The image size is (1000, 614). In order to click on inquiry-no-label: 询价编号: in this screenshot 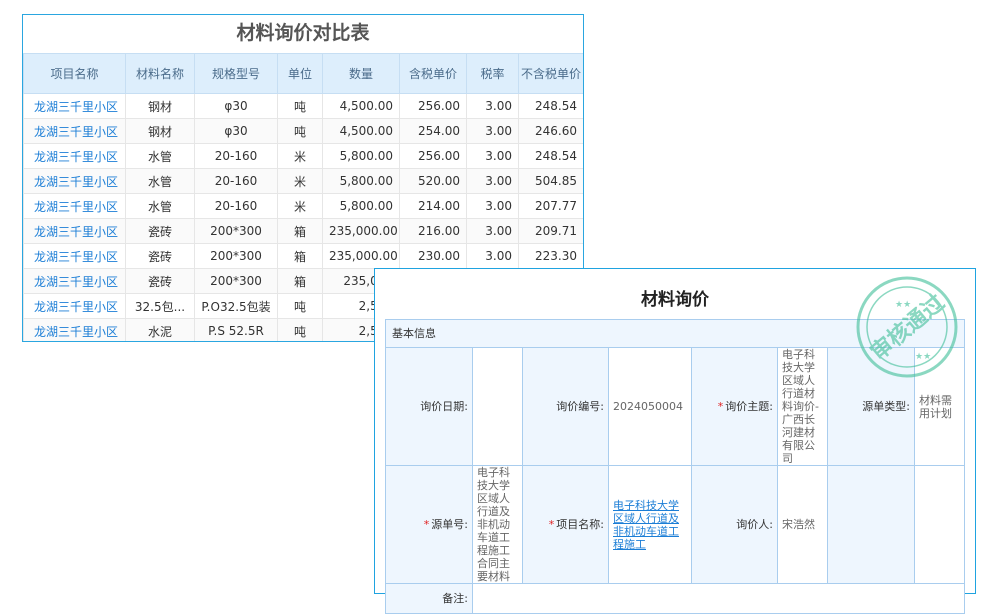, I will do `click(565, 406)`.